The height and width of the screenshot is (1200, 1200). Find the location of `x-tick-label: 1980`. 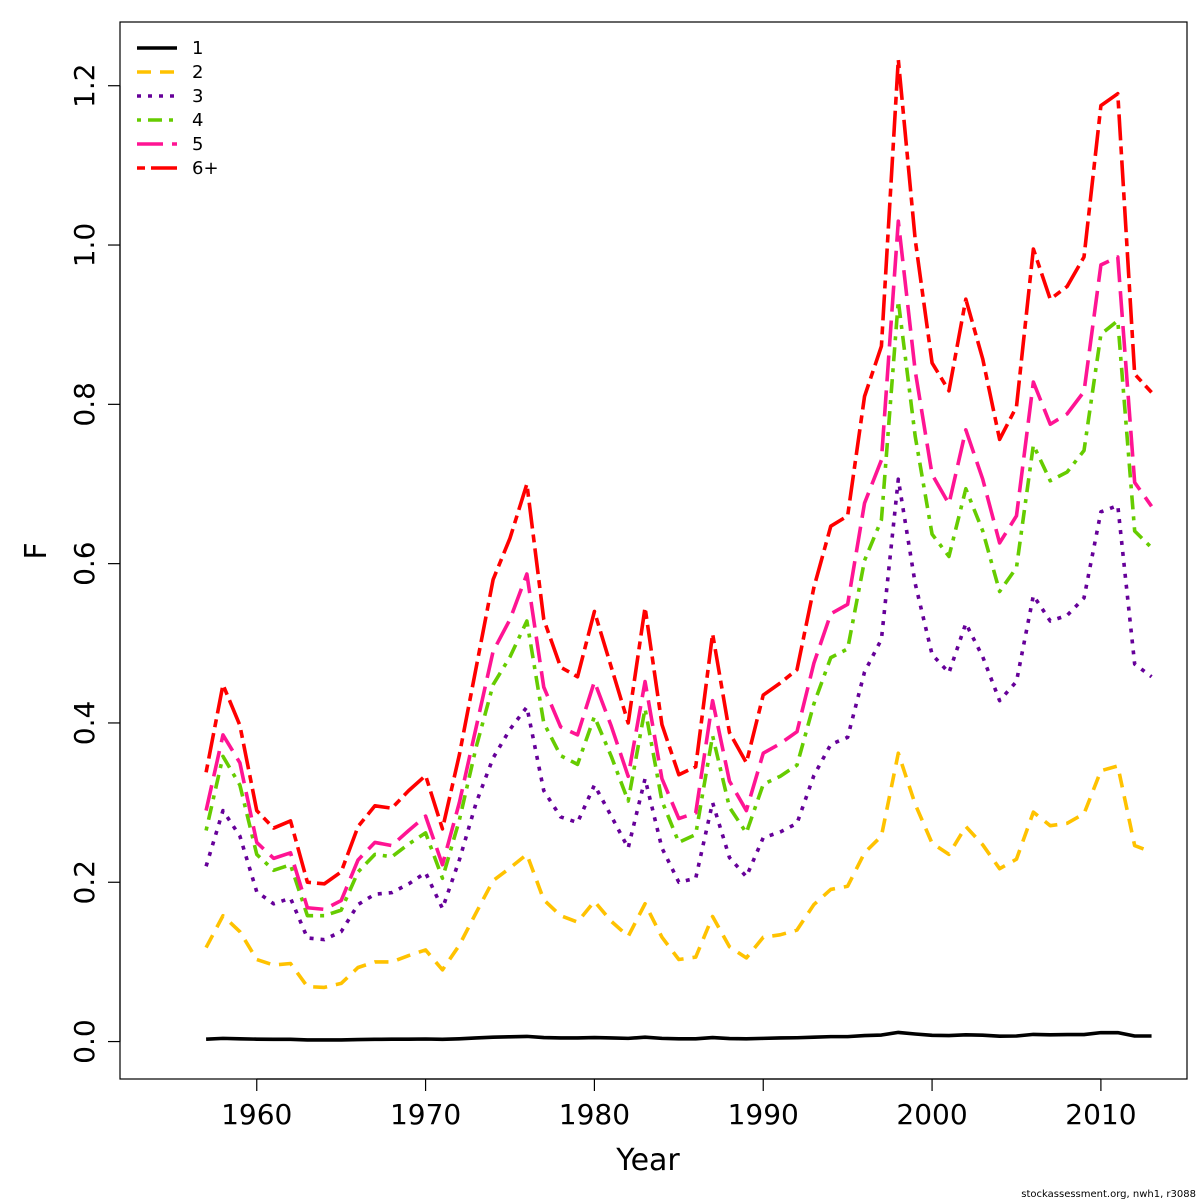

x-tick-label: 1980 is located at coordinates (594, 1114).